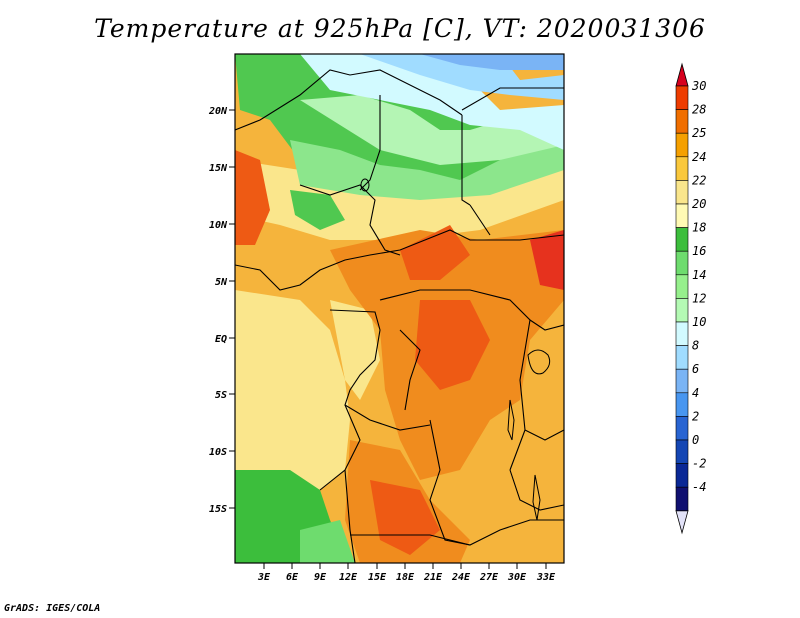  I want to click on colorbar-label: -2, so click(699, 464).